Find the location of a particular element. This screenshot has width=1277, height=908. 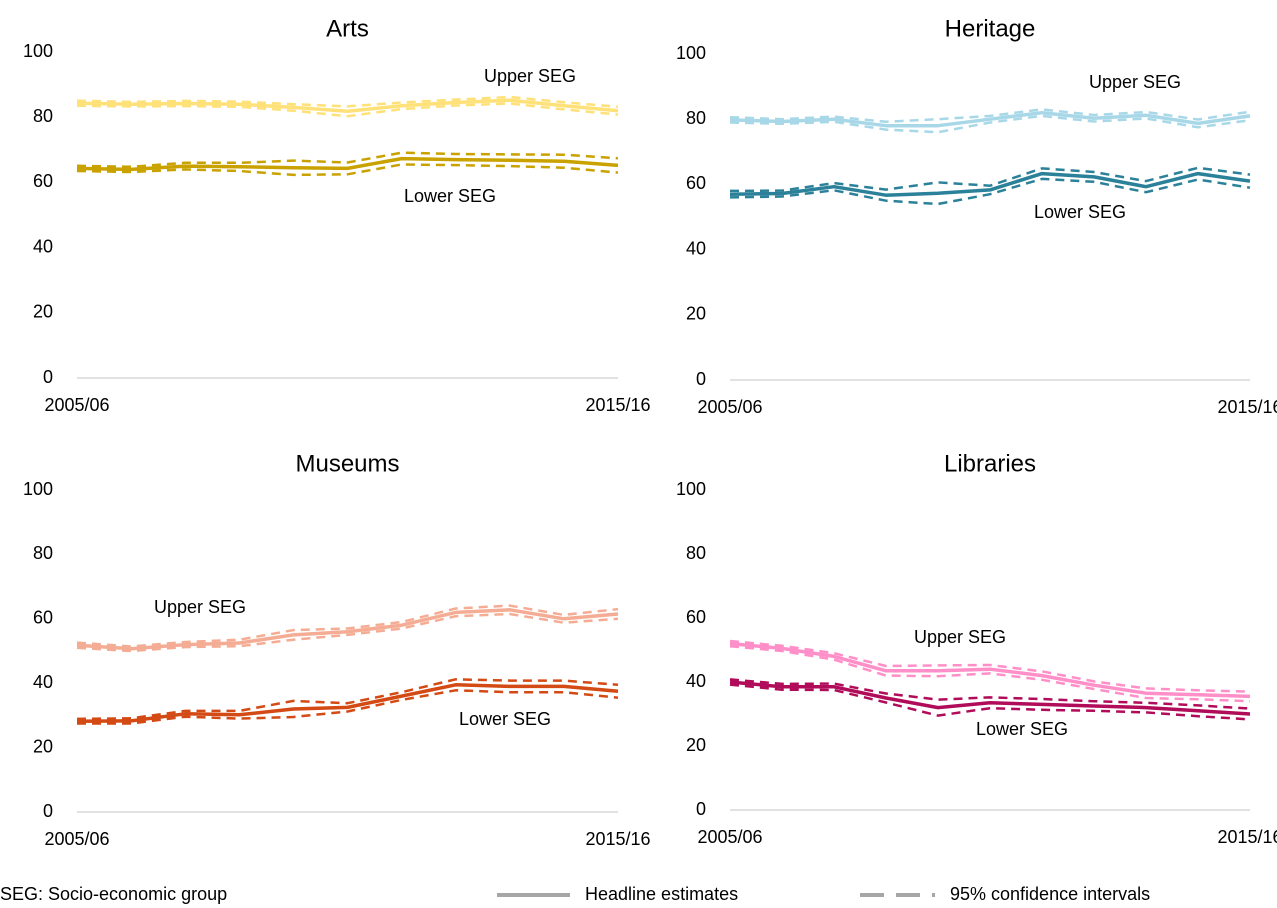

footer-note: SEG: Socio-economic group is located at coordinates (113, 894).